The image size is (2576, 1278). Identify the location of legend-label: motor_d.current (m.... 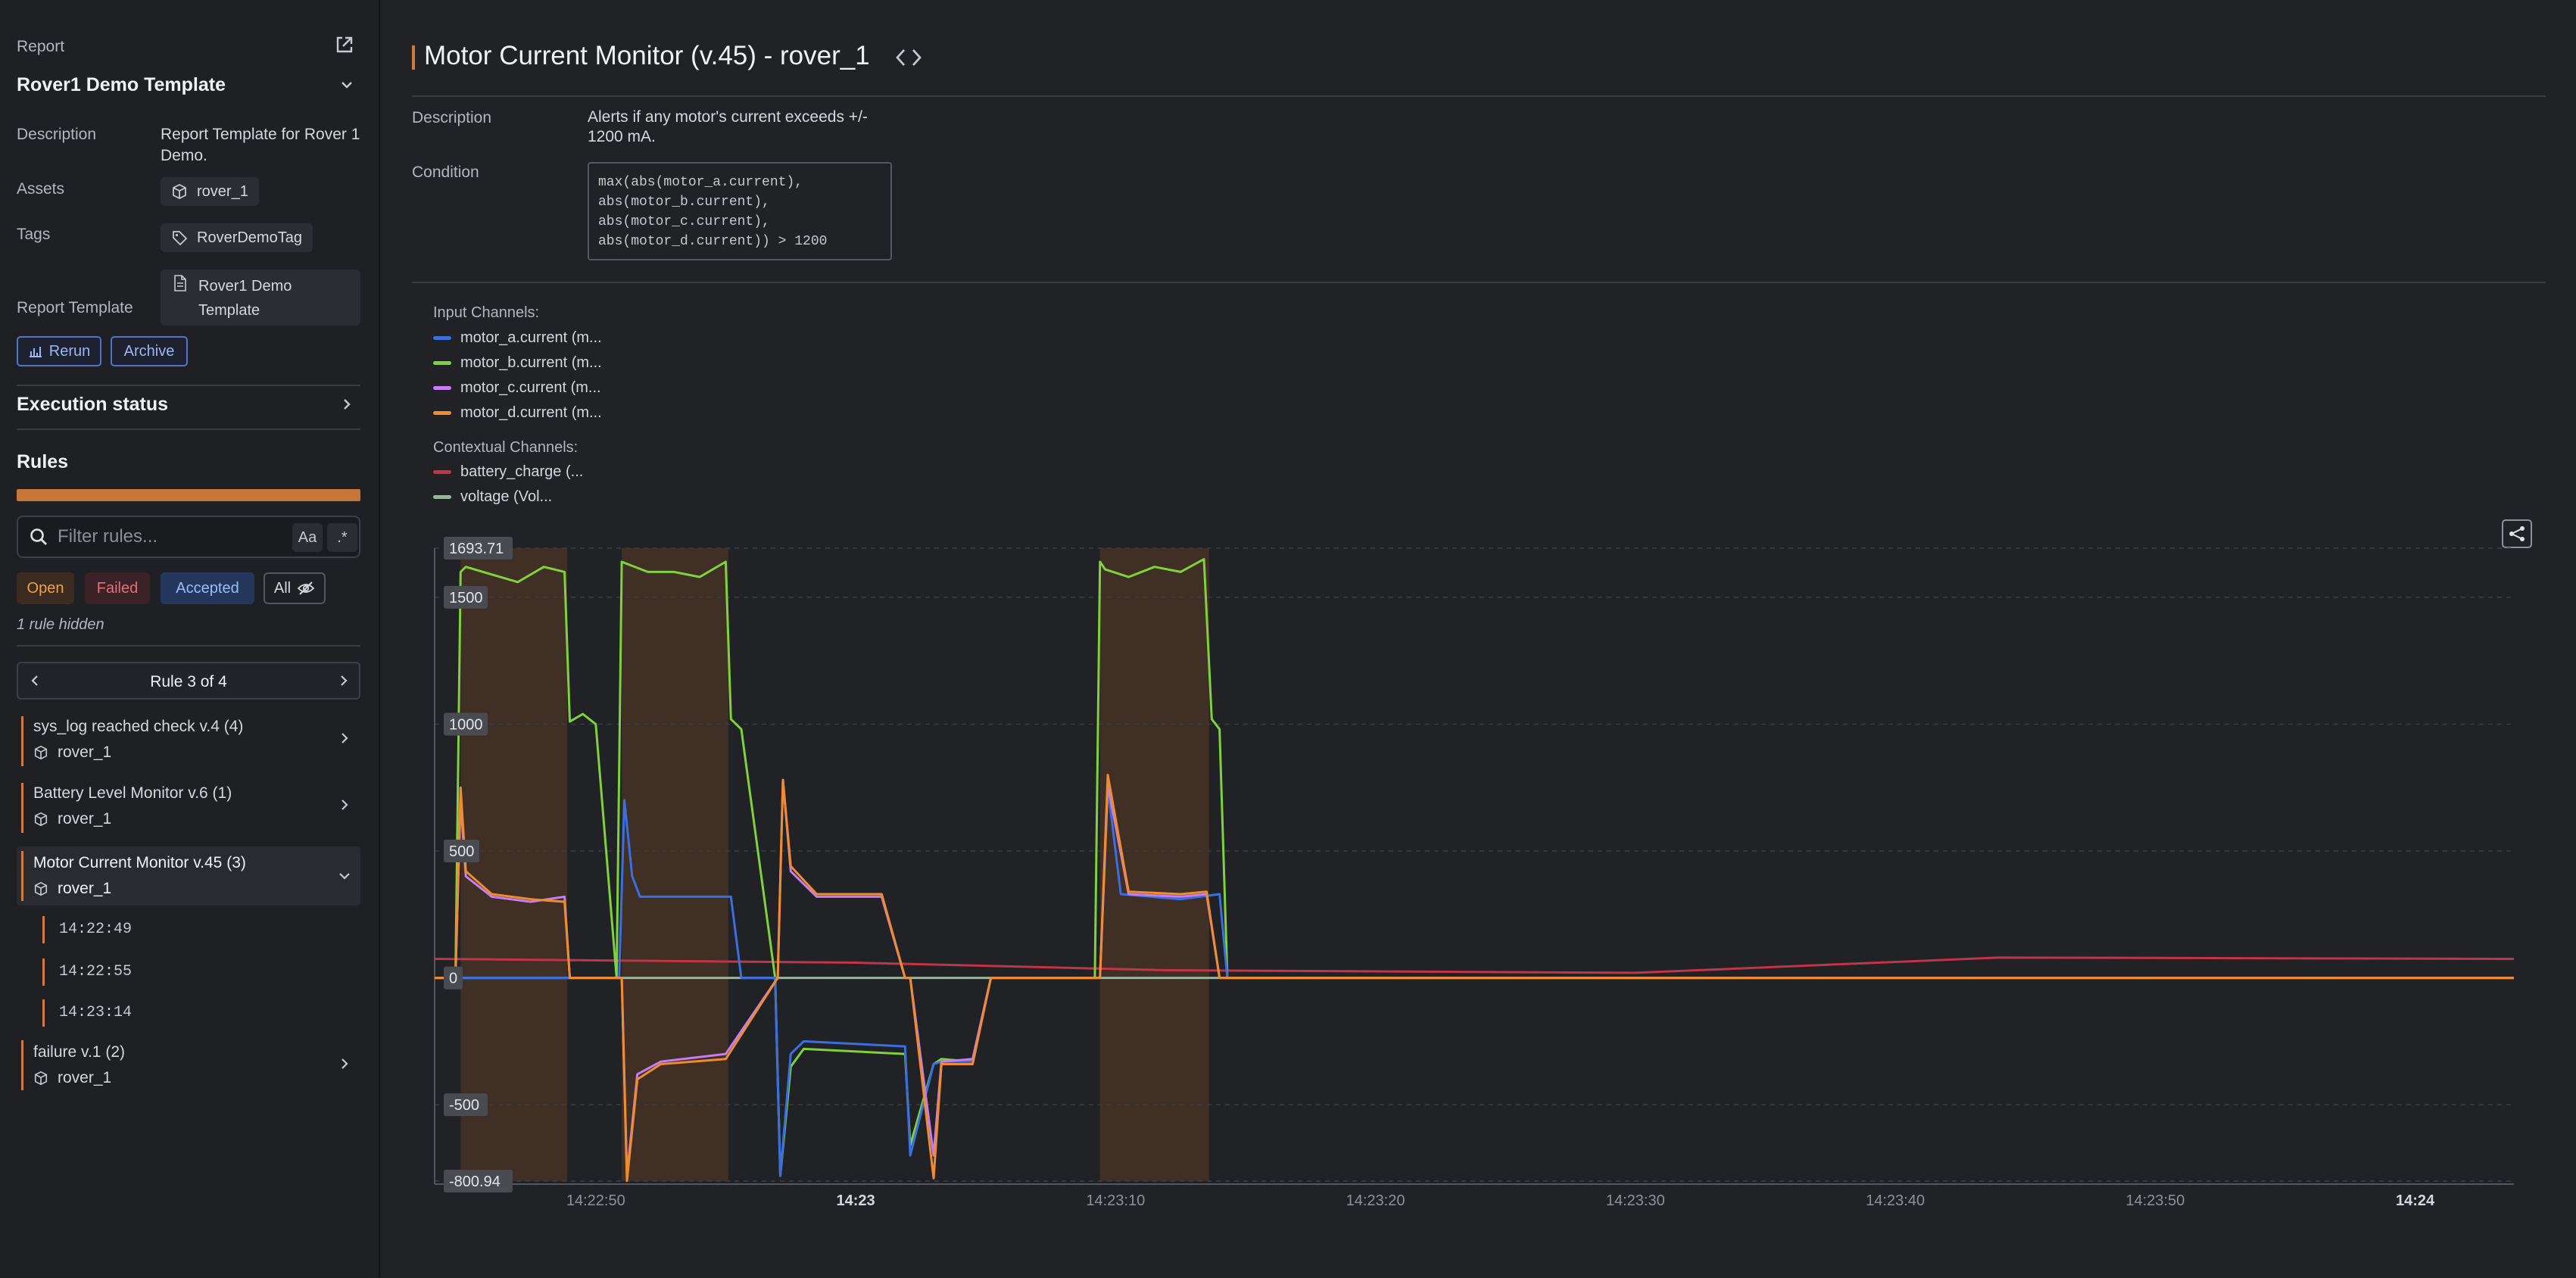
(531, 412).